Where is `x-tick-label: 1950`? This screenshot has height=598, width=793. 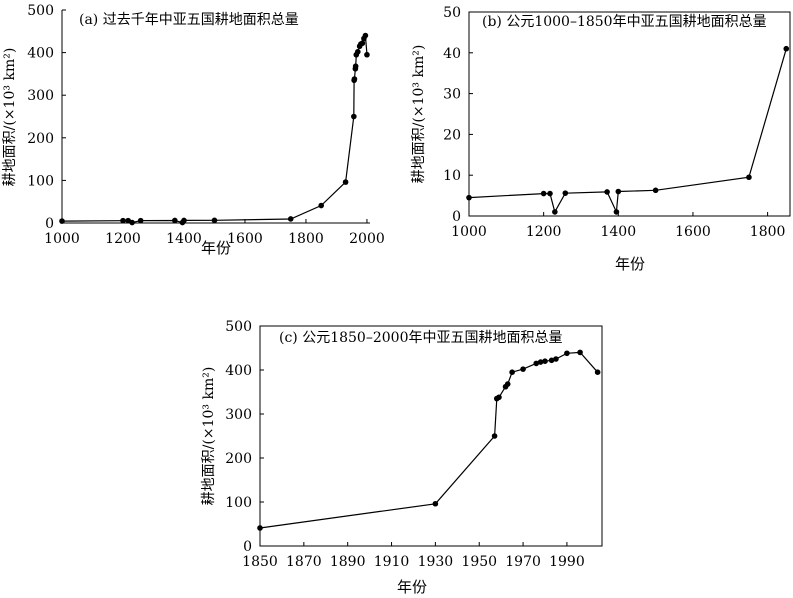 x-tick-label: 1950 is located at coordinates (479, 562).